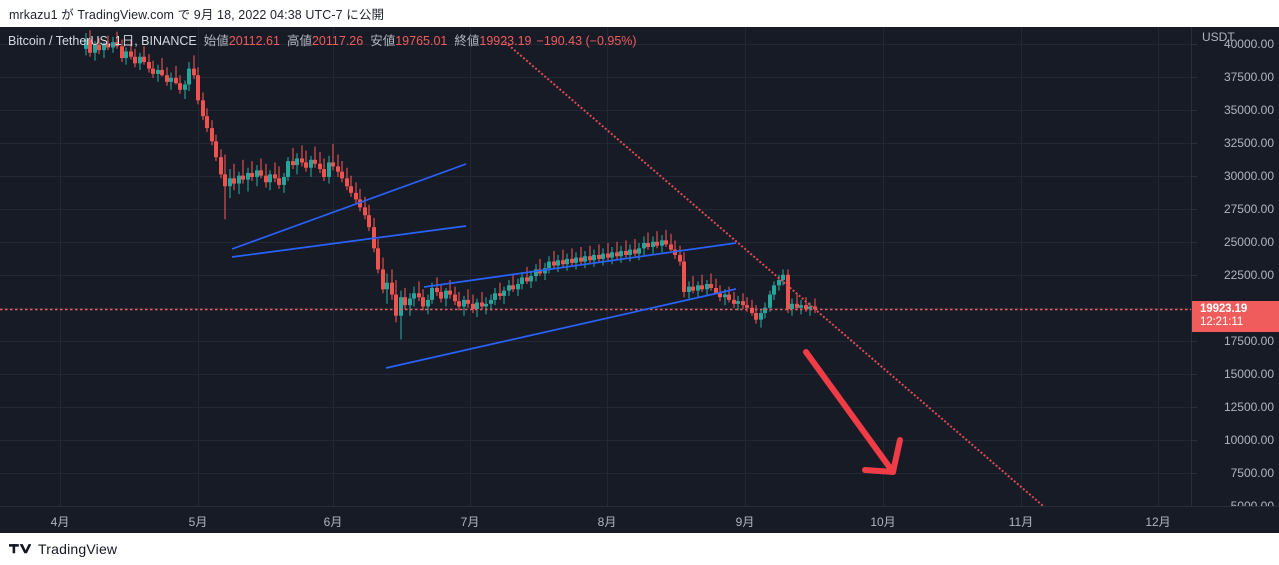 Image resolution: width=1279 pixels, height=565 pixels. What do you see at coordinates (299, 41) in the screenshot?
I see `legend-high-label: 高値` at bounding box center [299, 41].